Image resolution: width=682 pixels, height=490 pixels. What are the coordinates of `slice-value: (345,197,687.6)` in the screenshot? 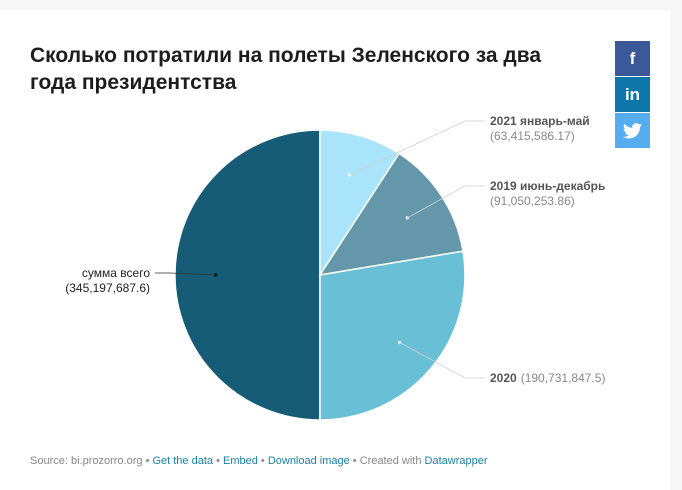 It's located at (107, 288).